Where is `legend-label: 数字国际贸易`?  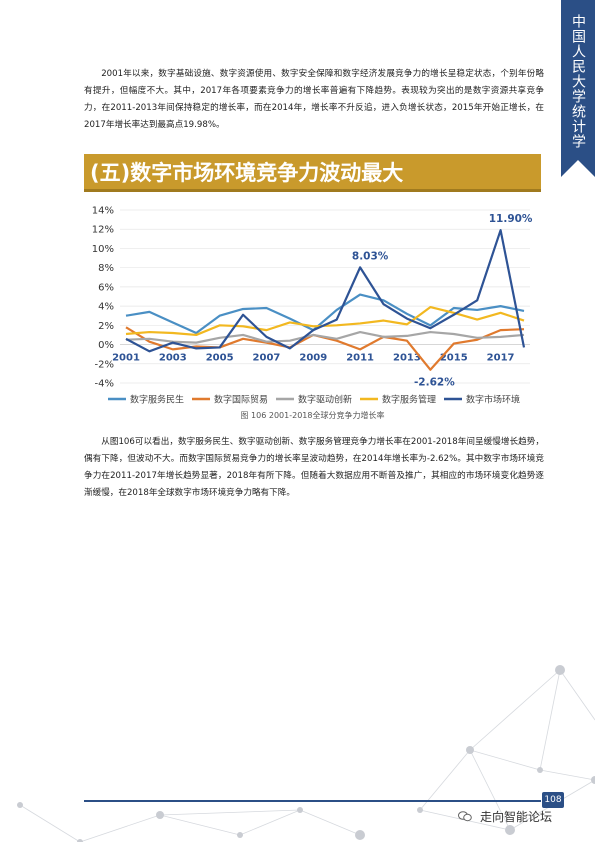
legend-label: 数字国际贸易 is located at coordinates (241, 400).